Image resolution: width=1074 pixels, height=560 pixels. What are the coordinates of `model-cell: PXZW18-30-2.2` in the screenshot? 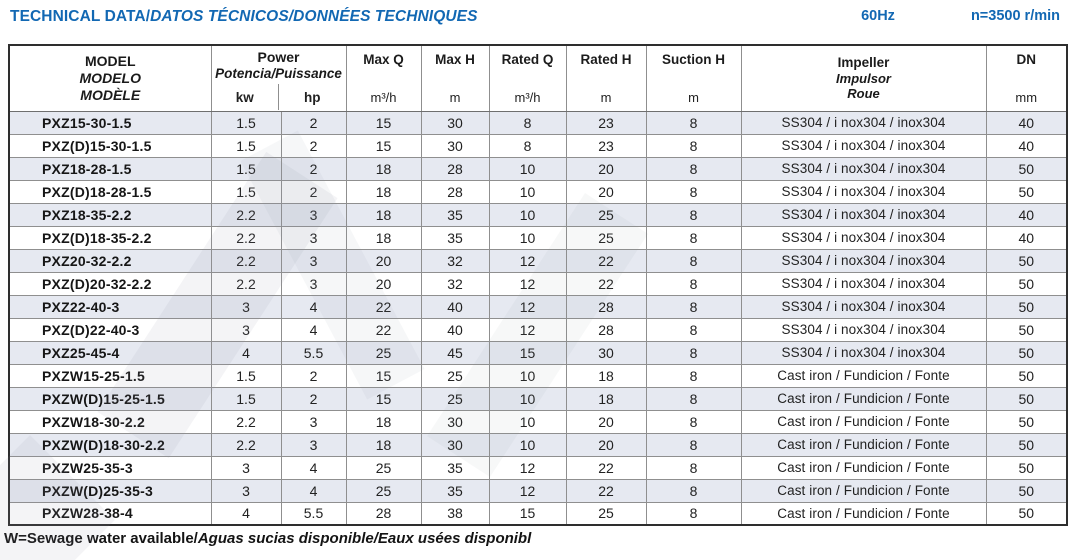 It's located at (110, 421).